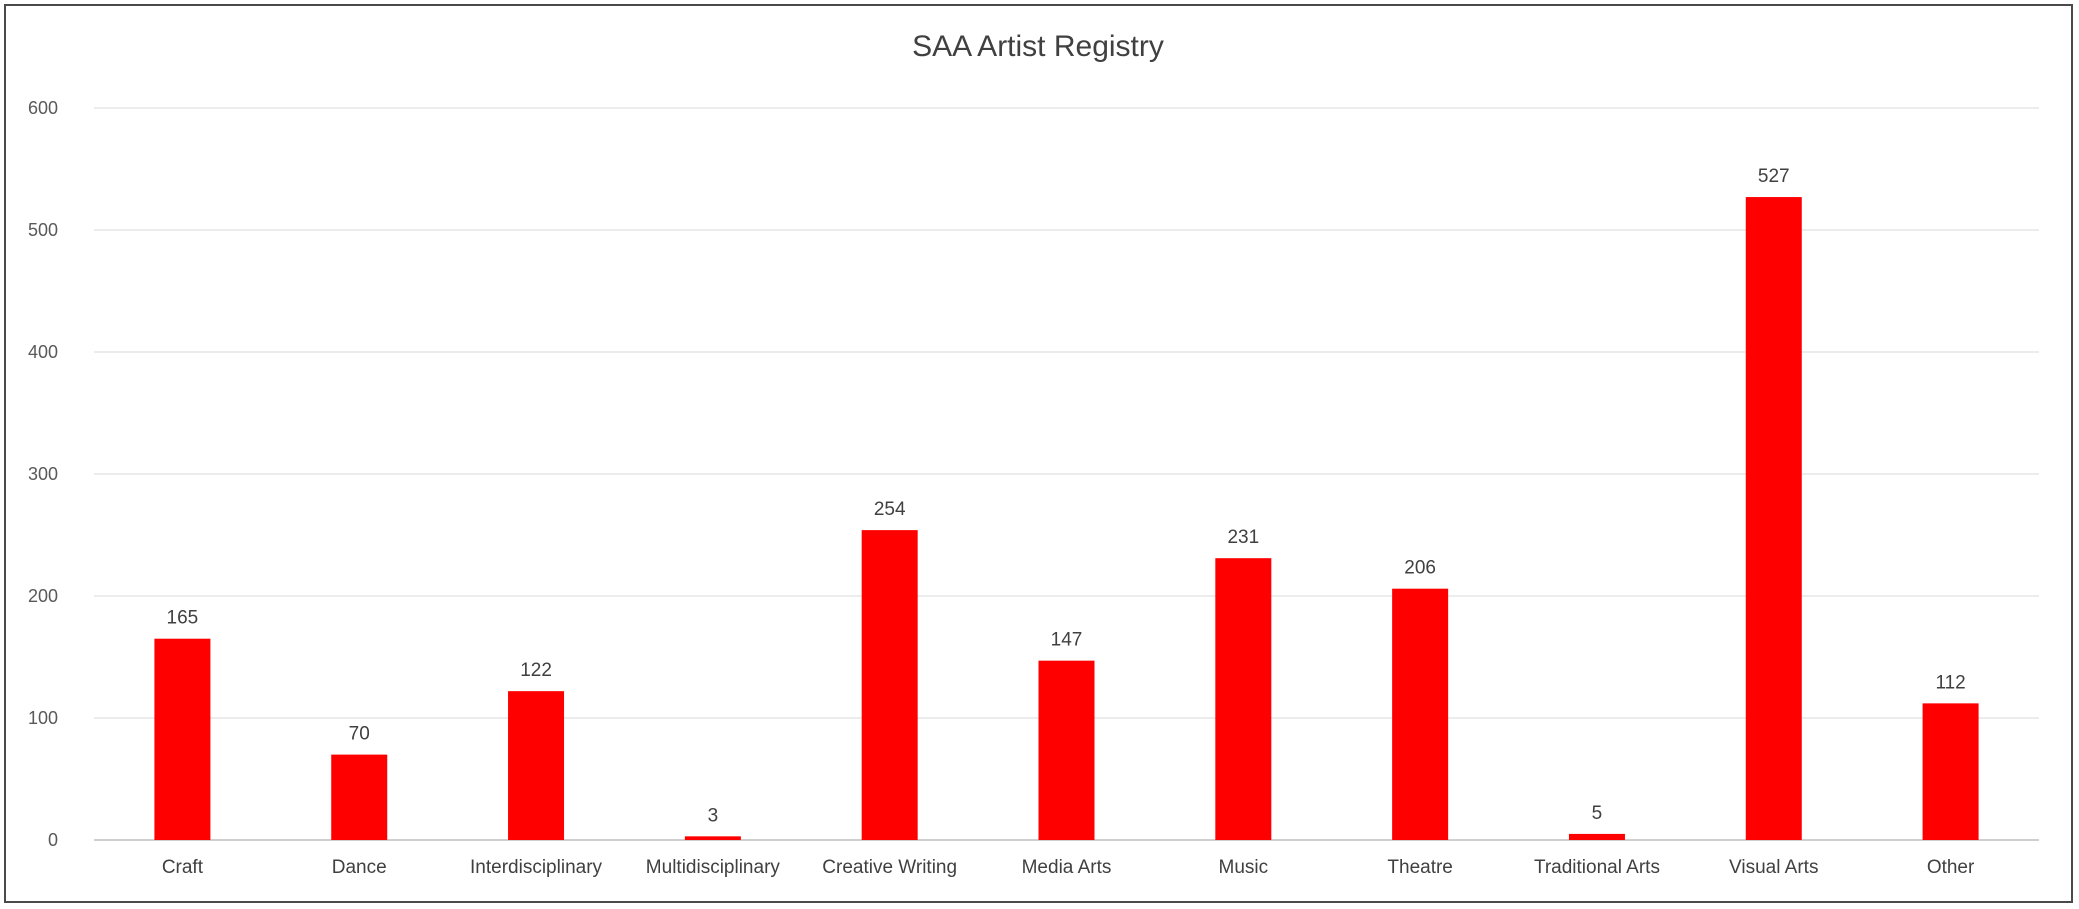  What do you see at coordinates (43, 596) in the screenshot?
I see `y-tick-label: 200` at bounding box center [43, 596].